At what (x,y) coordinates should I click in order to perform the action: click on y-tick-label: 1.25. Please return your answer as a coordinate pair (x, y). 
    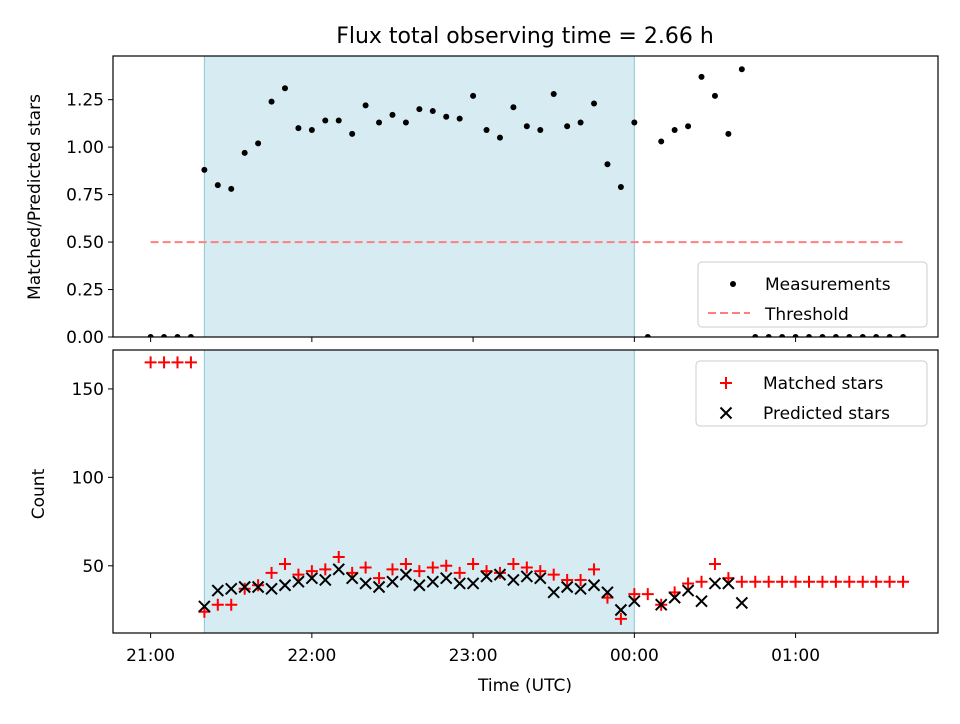
    Looking at the image, I should click on (85, 101).